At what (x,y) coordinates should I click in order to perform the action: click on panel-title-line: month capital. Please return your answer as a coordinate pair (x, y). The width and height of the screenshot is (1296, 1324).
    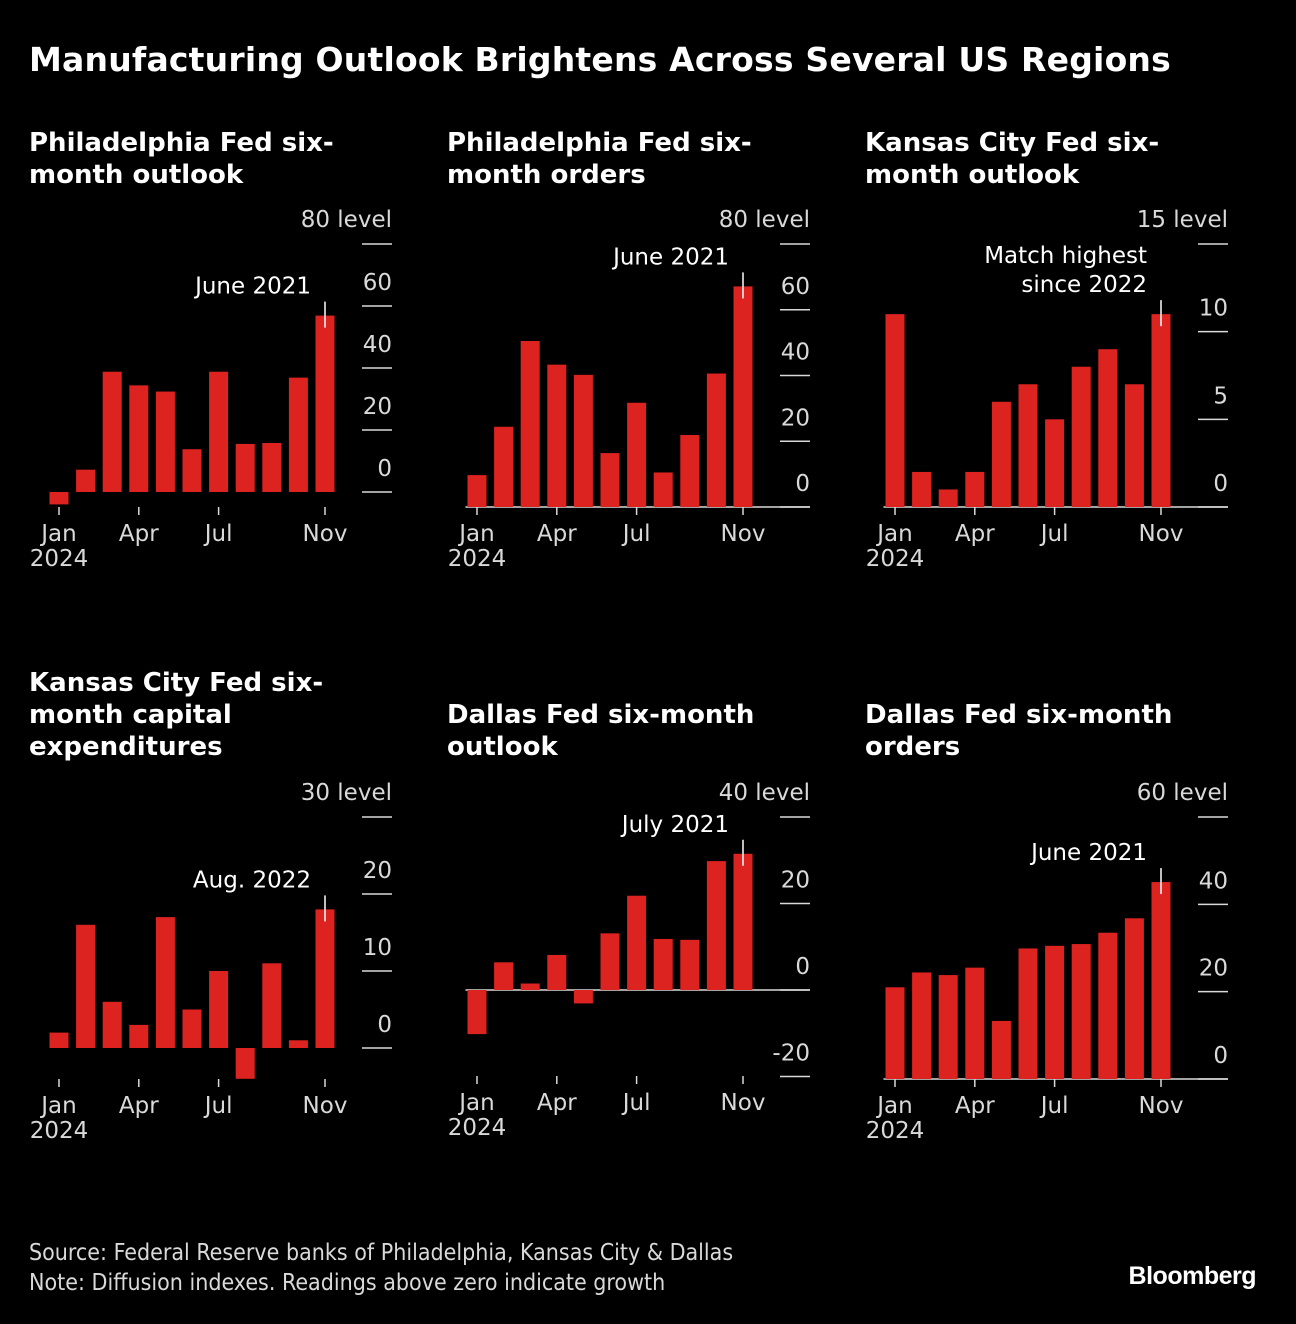
    Looking at the image, I should click on (130, 715).